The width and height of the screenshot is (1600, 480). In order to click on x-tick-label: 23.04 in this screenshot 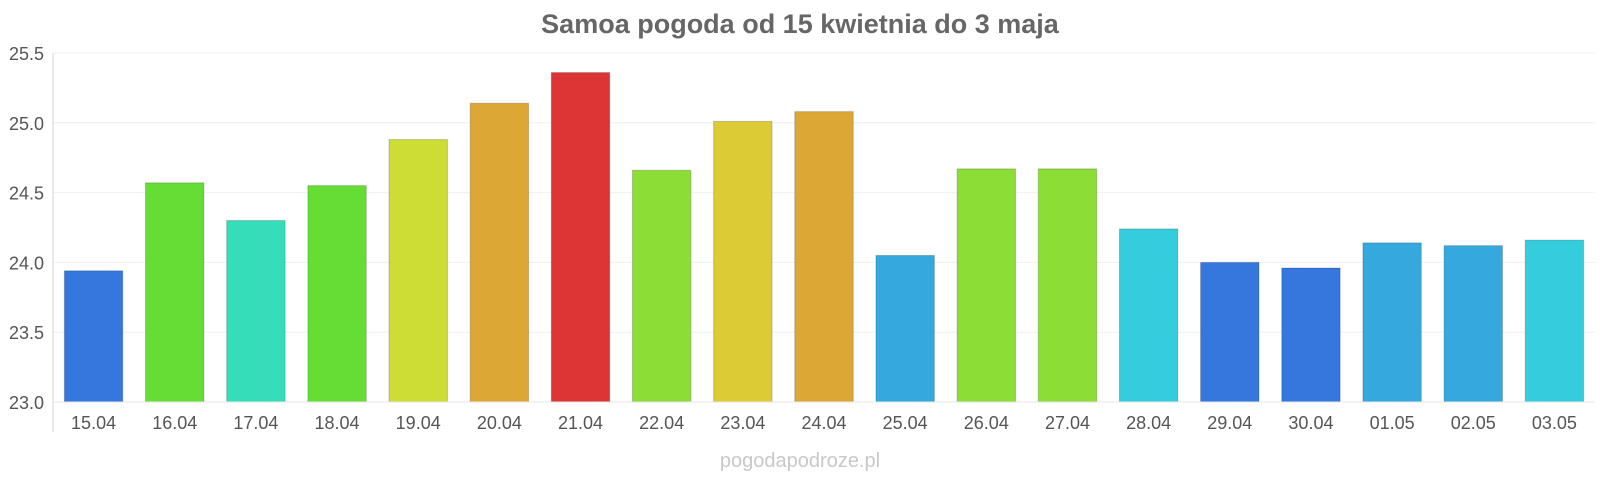, I will do `click(742, 423)`.